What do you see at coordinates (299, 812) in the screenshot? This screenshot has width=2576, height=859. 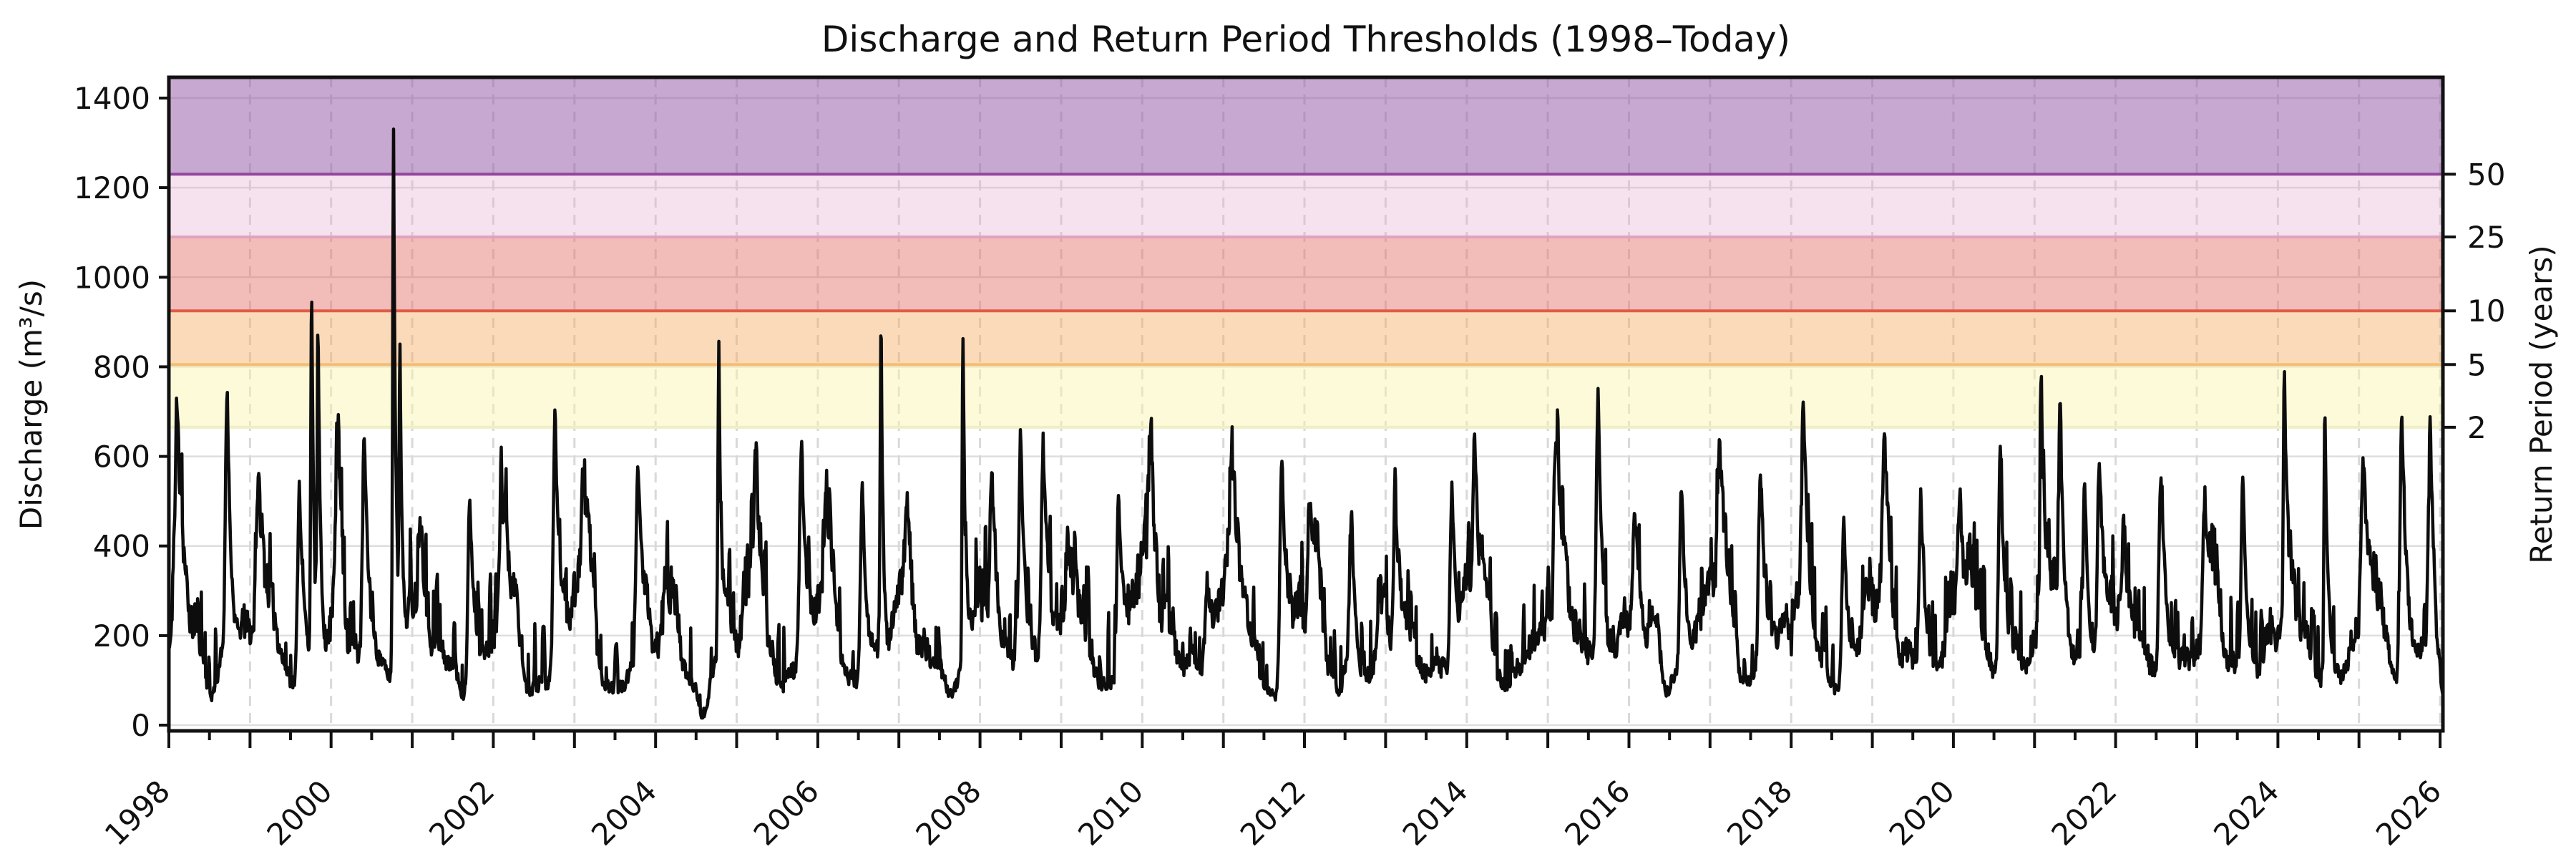 I see `x-tick-label: 2000` at bounding box center [299, 812].